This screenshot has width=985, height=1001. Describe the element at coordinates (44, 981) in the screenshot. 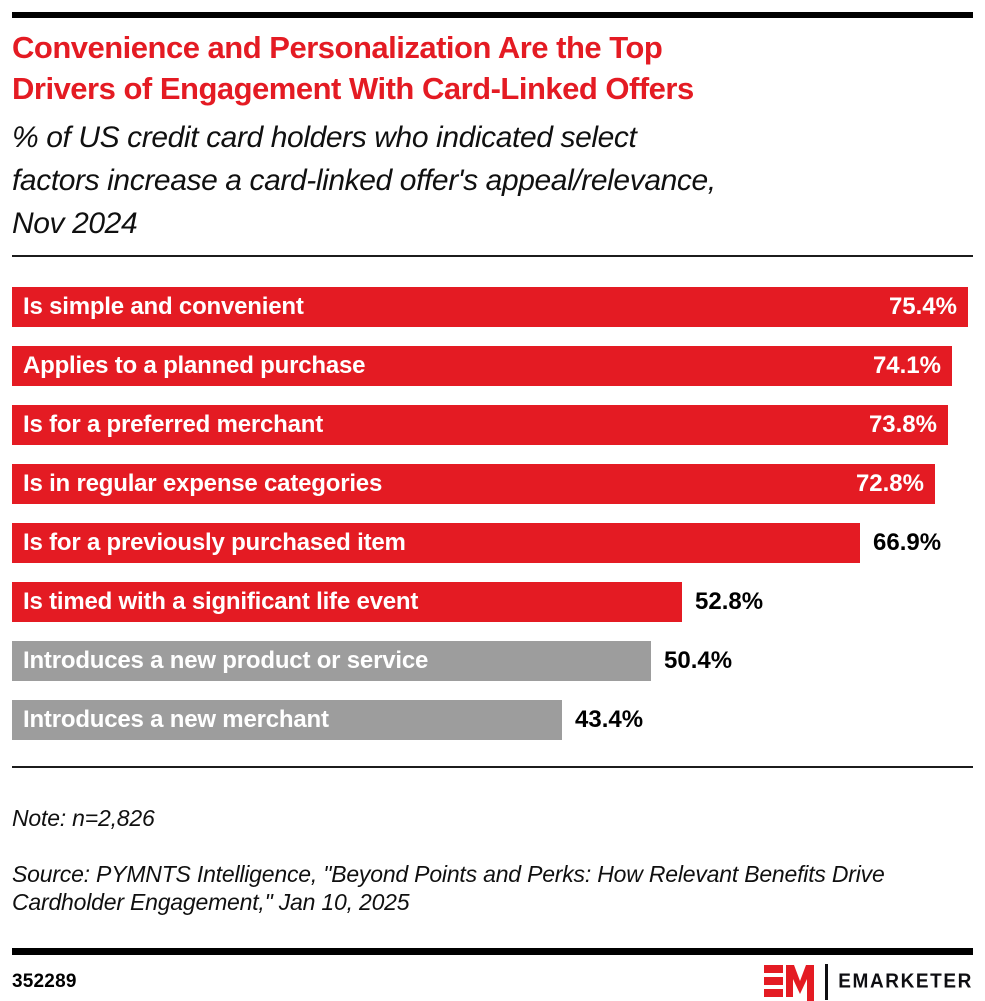

I see `chart-id: 352289` at that location.